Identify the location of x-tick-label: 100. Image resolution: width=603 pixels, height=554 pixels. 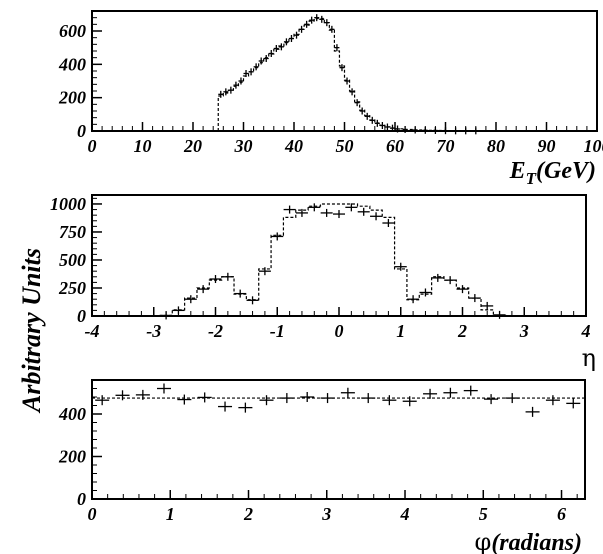
(593, 146).